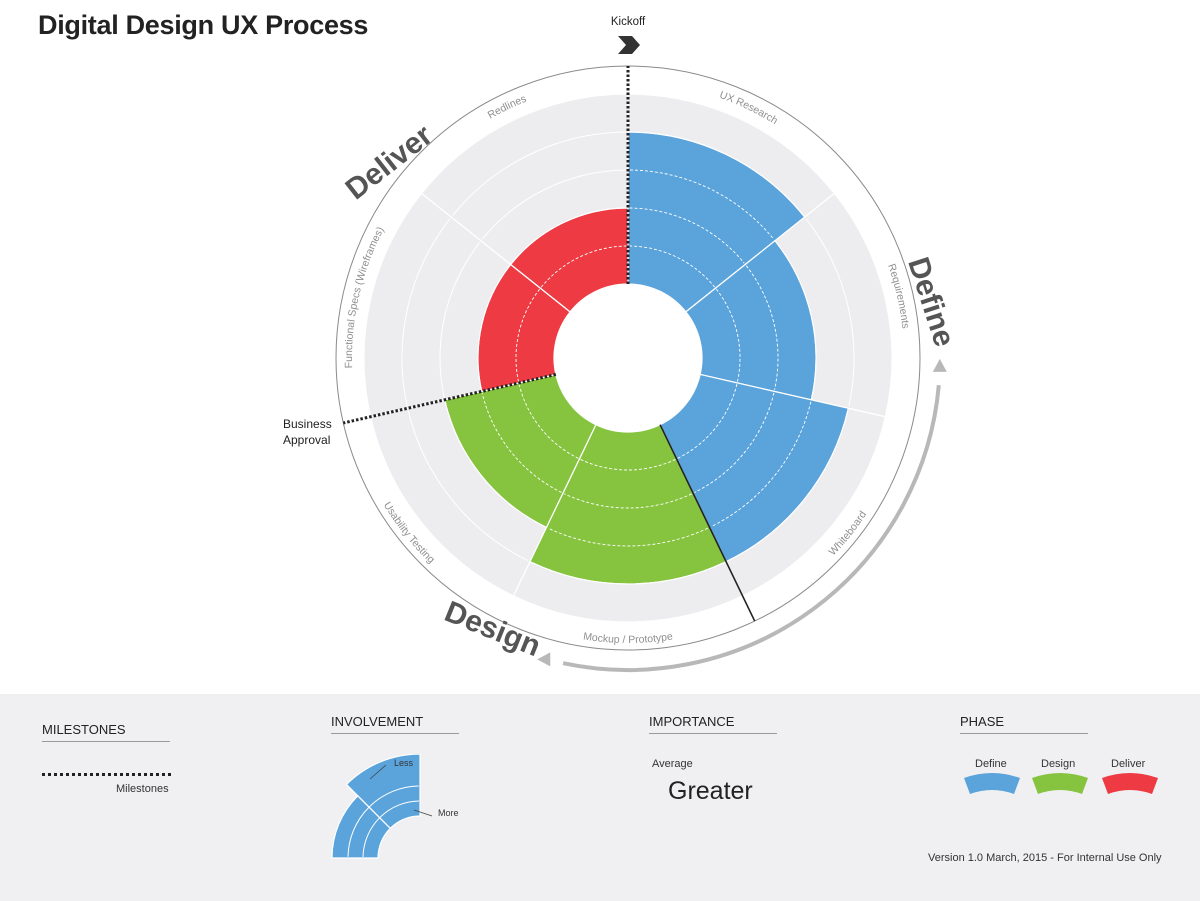 The image size is (1200, 901). Describe the element at coordinates (203, 25) in the screenshot. I see `page-title: Digital Design UX Process` at that location.